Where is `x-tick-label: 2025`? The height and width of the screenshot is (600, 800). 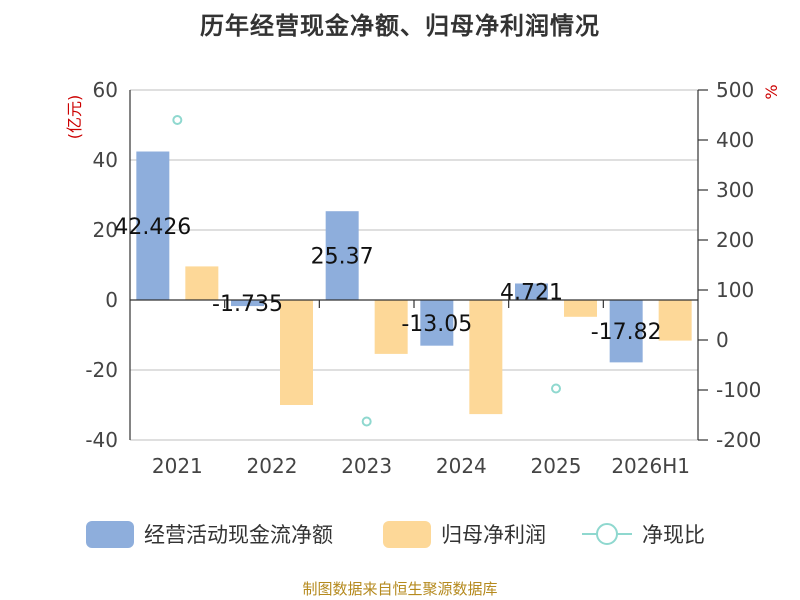
x-tick-label: 2025 is located at coordinates (556, 466).